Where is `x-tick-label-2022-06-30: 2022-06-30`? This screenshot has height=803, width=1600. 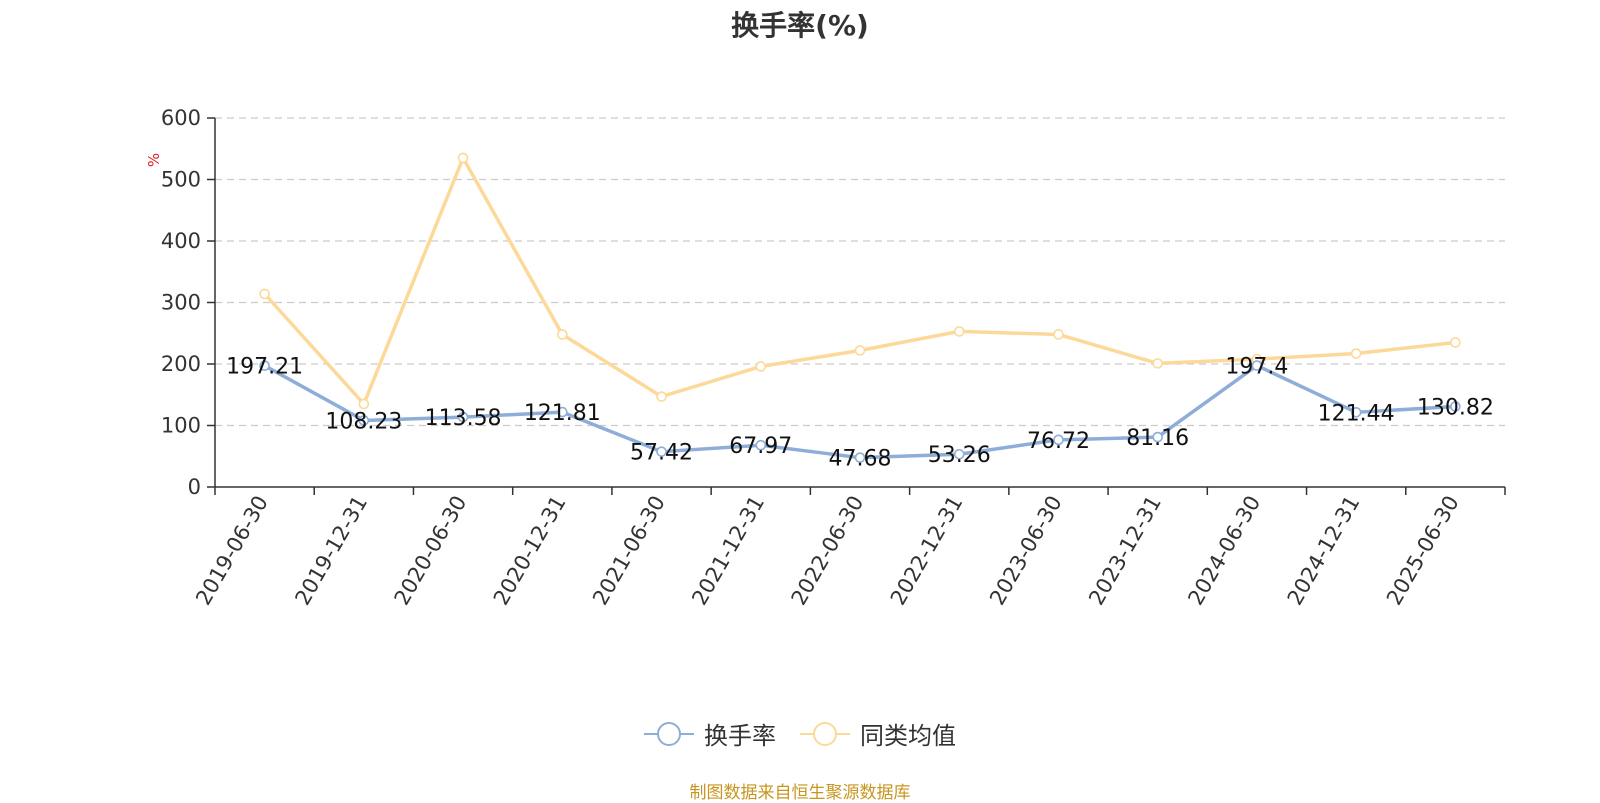
x-tick-label-2022-06-30: 2022-06-30 is located at coordinates (828, 551).